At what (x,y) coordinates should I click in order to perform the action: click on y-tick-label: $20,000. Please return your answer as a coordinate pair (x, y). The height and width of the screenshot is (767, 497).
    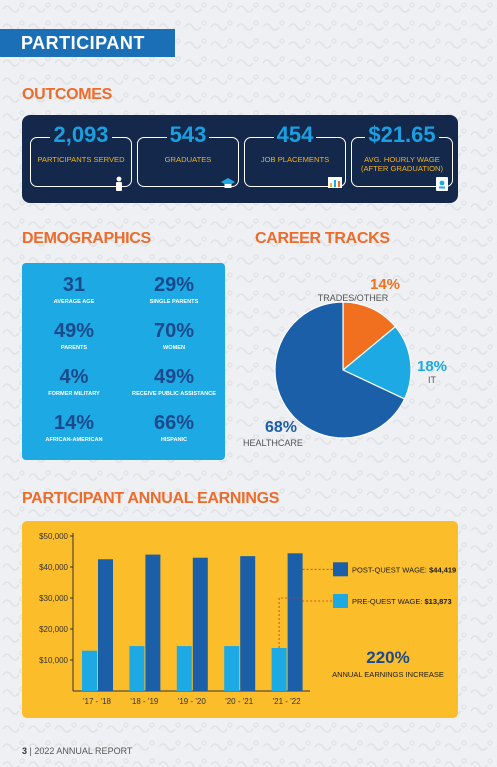
    Looking at the image, I should click on (53, 629).